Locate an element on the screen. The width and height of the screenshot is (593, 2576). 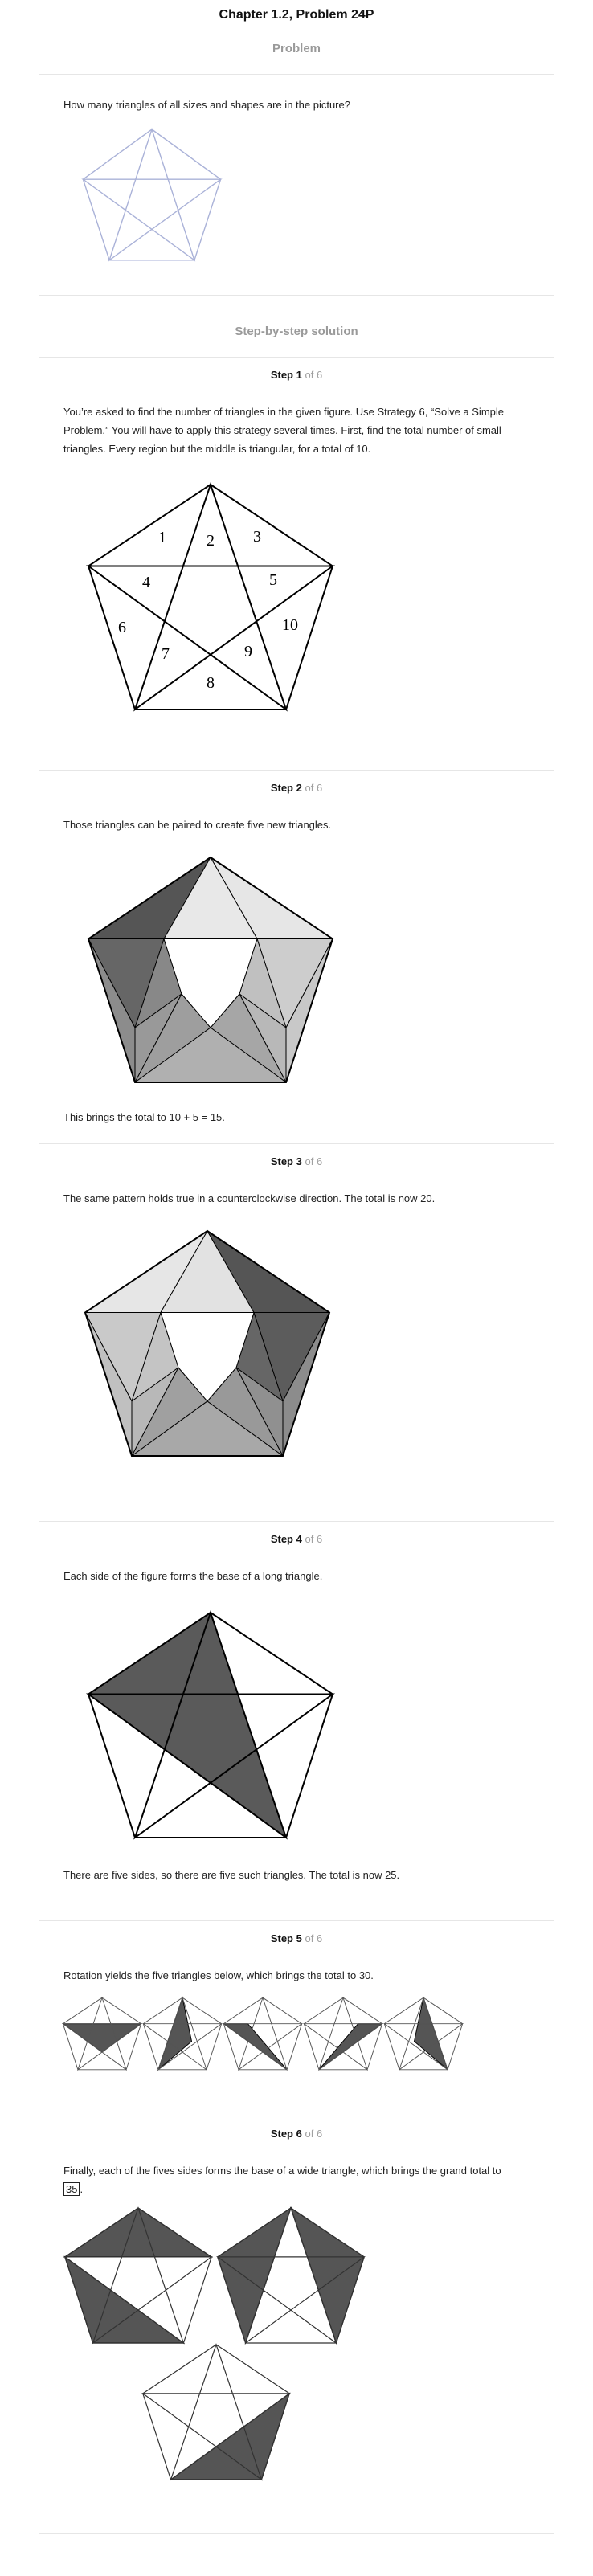
region-label-4: 4 is located at coordinates (146, 583).